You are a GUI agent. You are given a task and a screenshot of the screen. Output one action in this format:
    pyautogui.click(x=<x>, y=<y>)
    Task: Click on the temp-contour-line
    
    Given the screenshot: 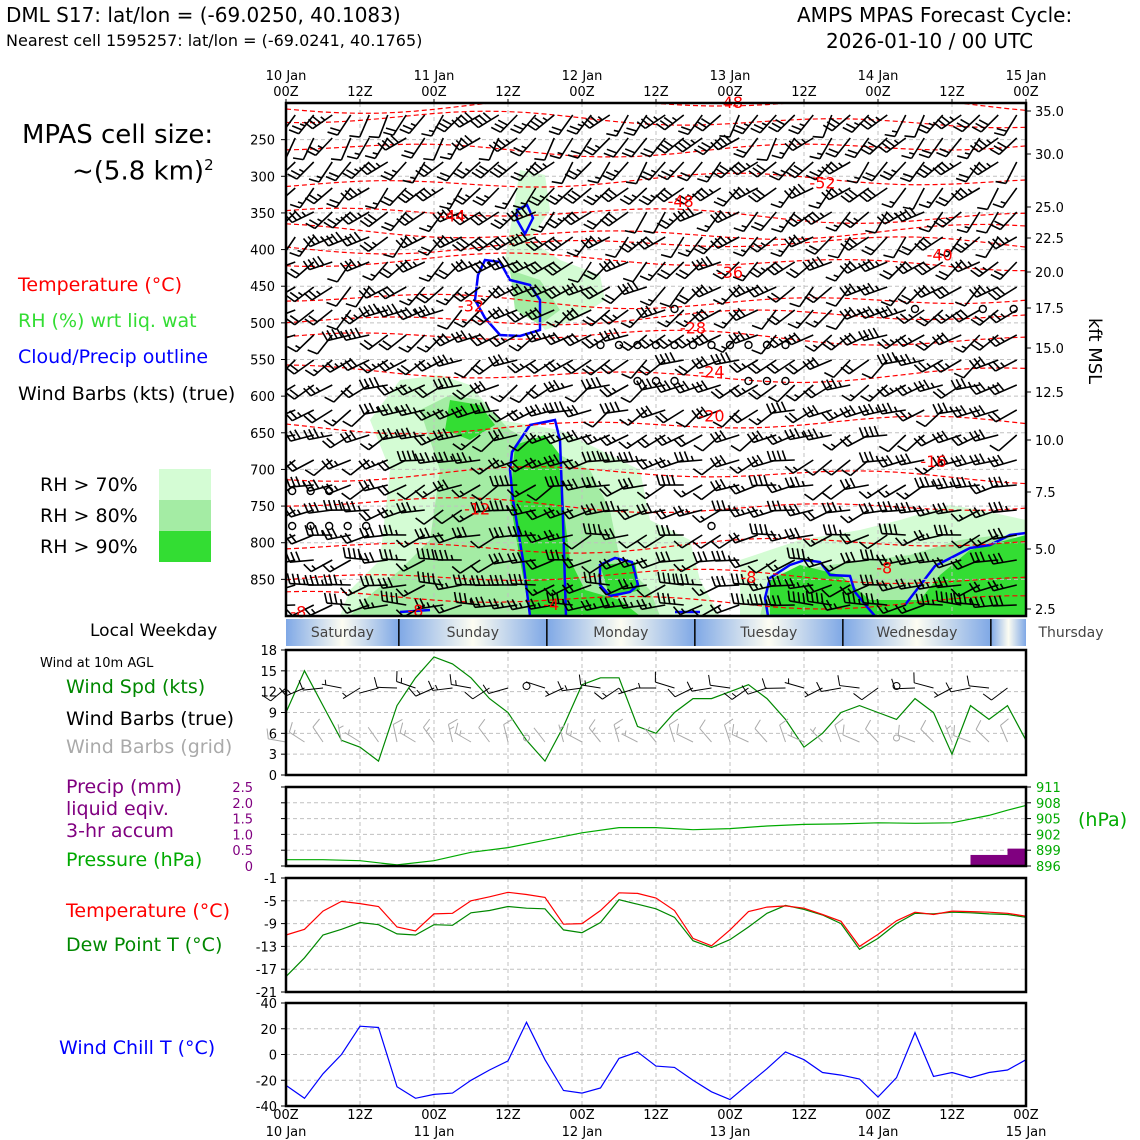 What is the action you would take?
    pyautogui.click(x=656, y=231)
    